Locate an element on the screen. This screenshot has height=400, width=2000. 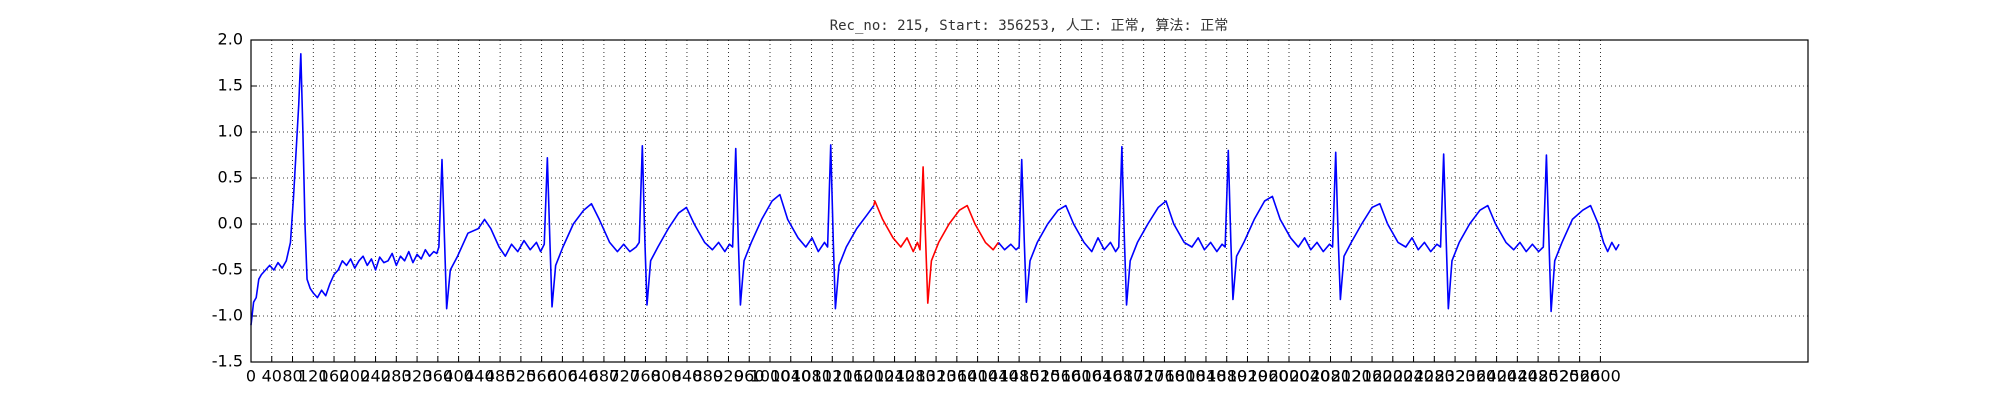
x-tick-label: 600 is located at coordinates (562, 376).